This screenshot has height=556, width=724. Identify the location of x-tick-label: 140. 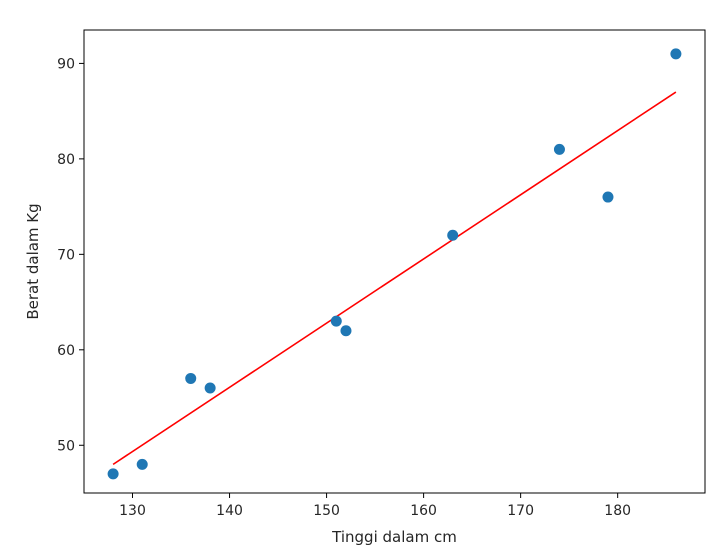
(229, 511).